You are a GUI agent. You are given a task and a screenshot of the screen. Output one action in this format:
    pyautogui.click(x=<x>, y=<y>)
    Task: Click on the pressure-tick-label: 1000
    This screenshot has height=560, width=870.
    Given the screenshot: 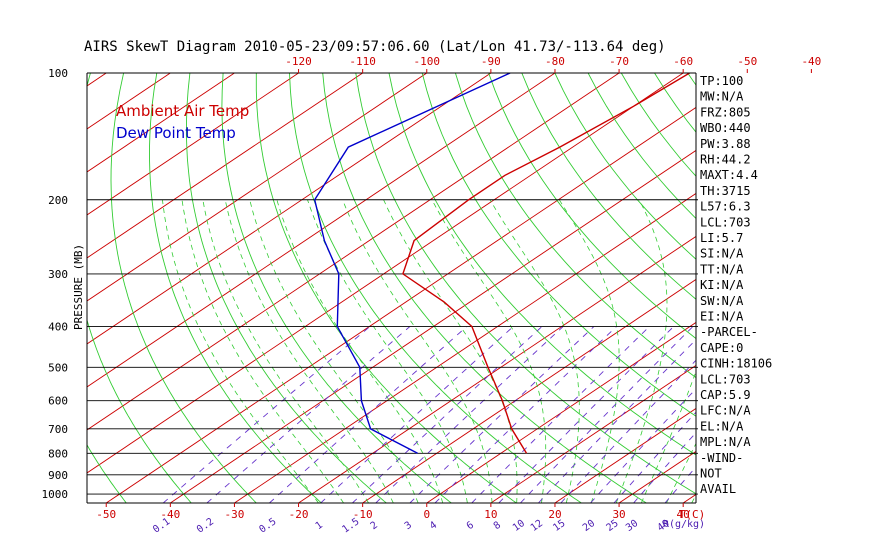 What is the action you would take?
    pyautogui.click(x=55, y=494)
    